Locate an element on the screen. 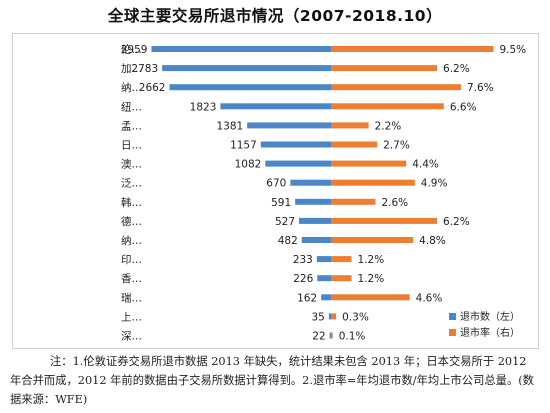 This screenshot has height=413, width=550. right-bar-label: 9.5% is located at coordinates (512, 50).